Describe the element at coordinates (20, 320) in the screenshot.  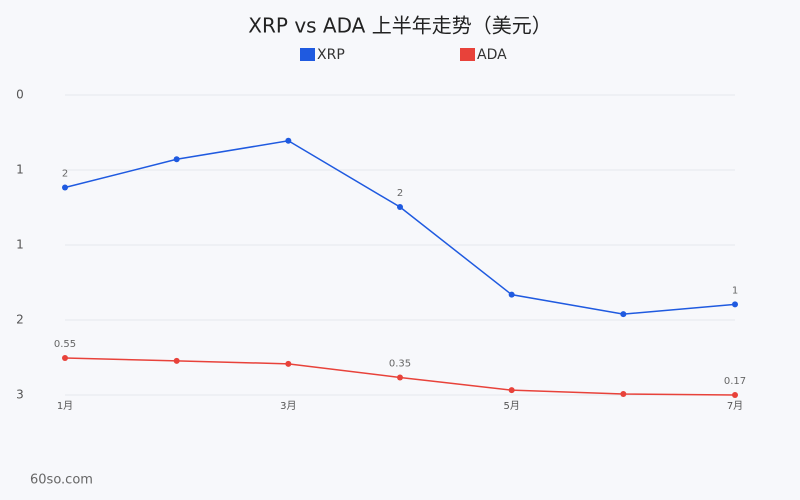
I see `y-tick-label: 2` at that location.